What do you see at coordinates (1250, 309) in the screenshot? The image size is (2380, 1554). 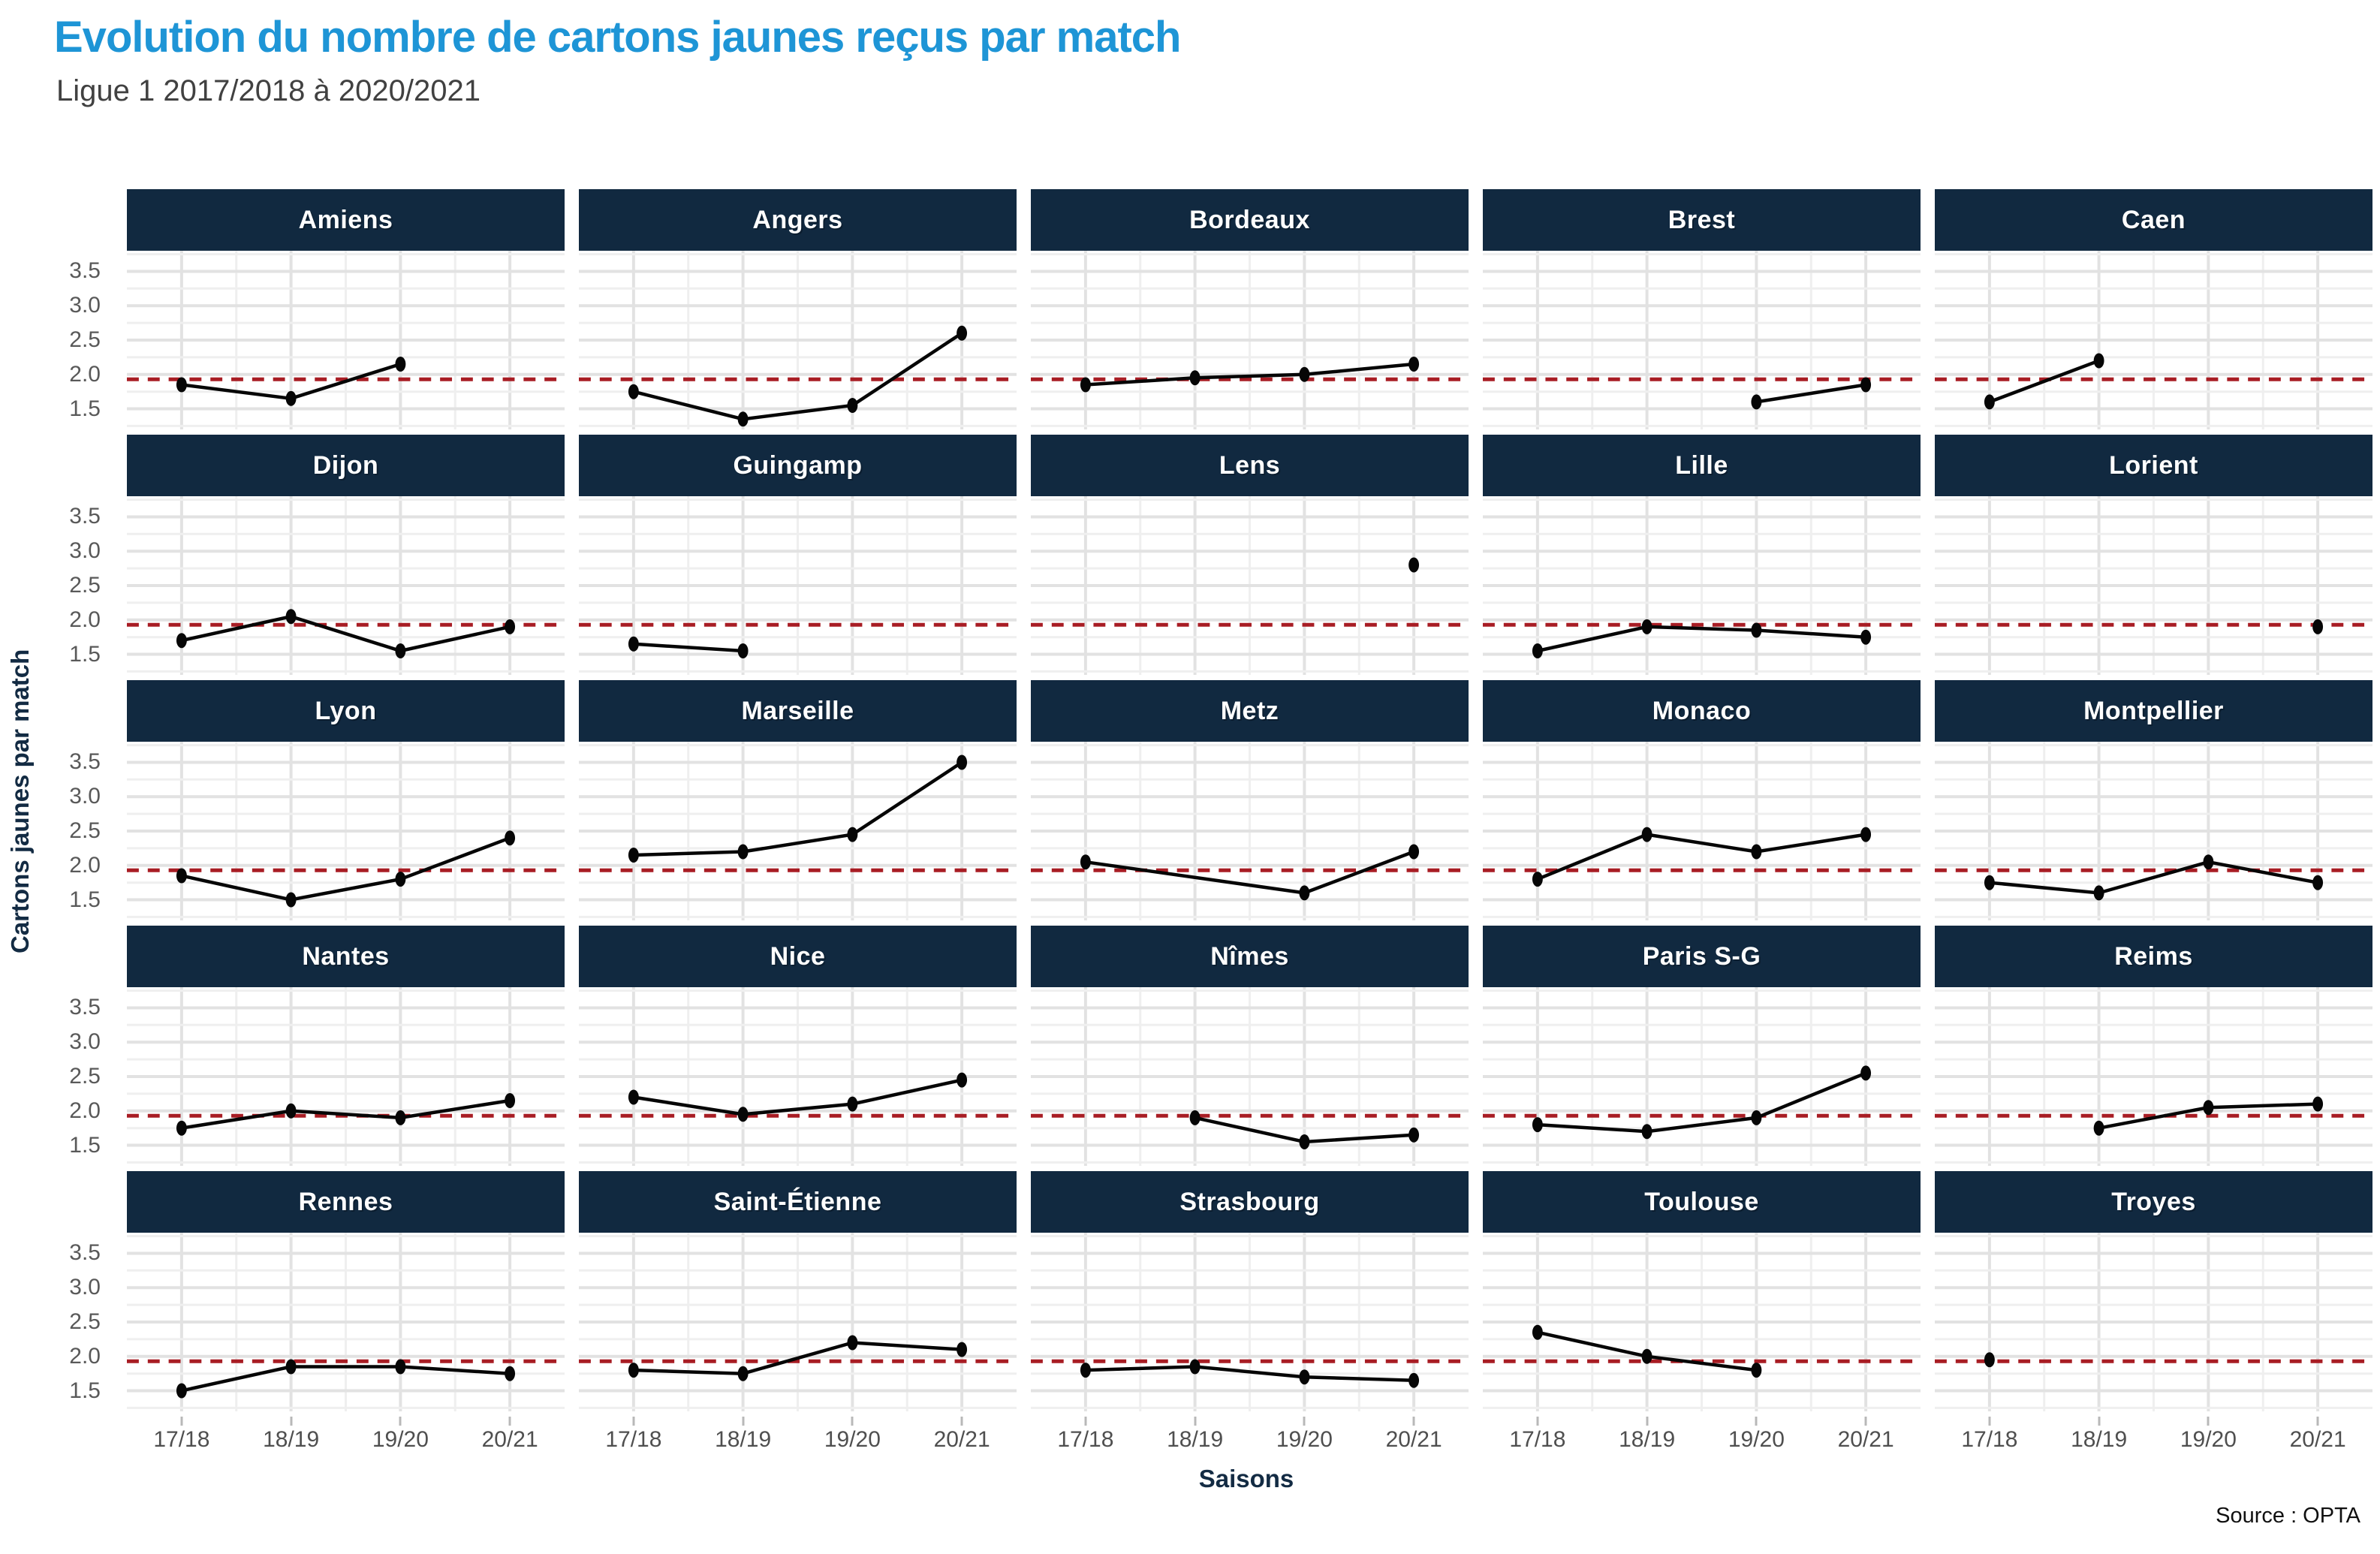 I see `facet-bordeaux: Bordeaux` at bounding box center [1250, 309].